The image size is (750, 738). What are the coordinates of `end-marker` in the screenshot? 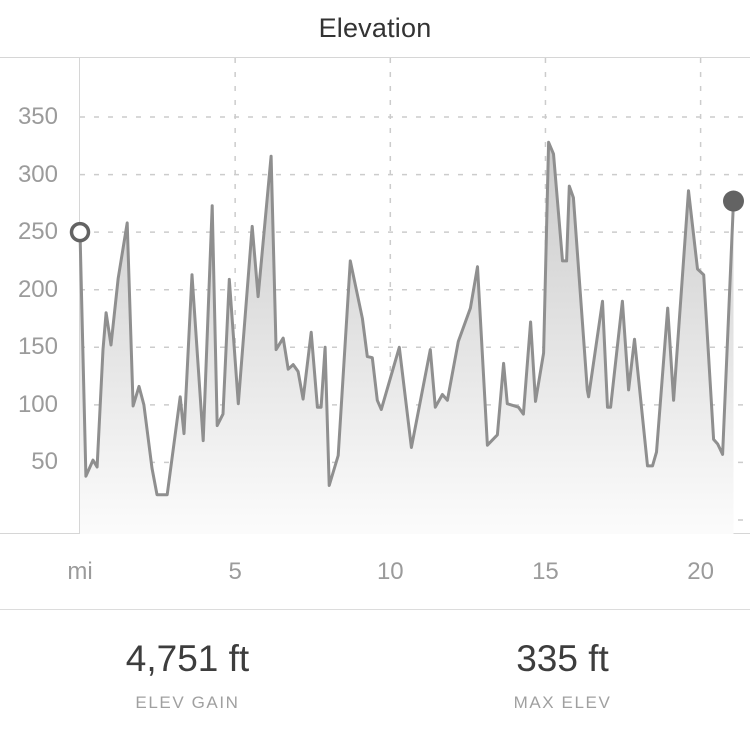 It's located at (733, 201).